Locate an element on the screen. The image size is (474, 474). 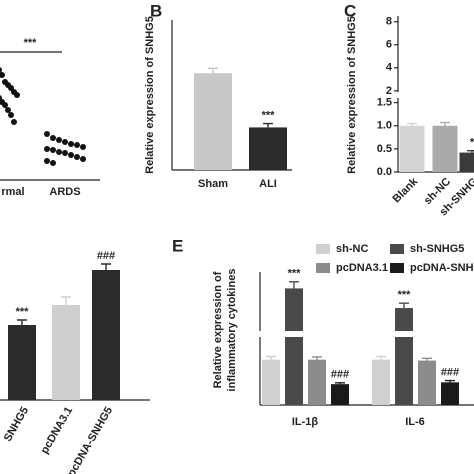
x-tick-label: ARDS is located at coordinates (64, 192).